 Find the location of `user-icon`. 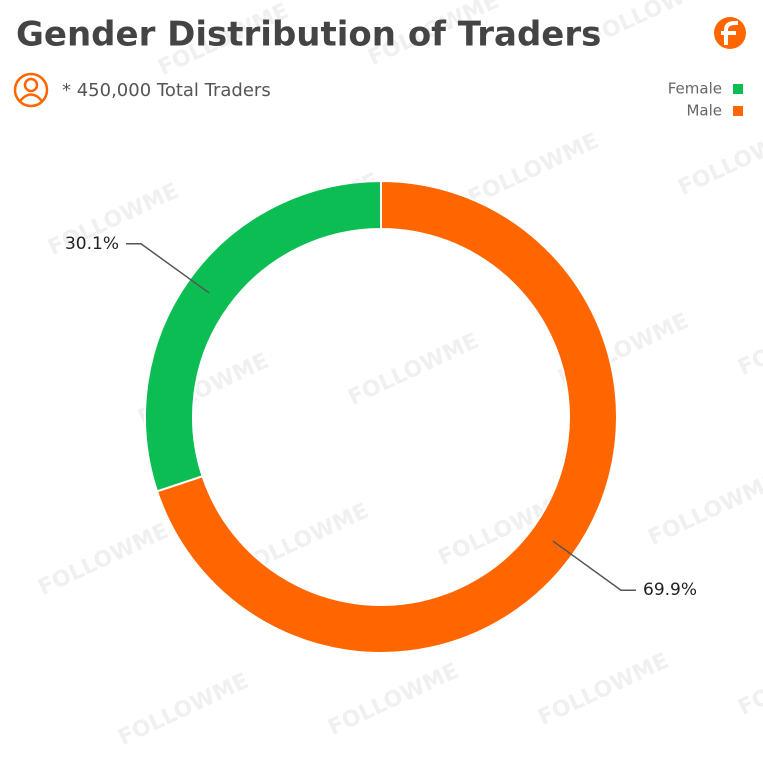

user-icon is located at coordinates (31, 90).